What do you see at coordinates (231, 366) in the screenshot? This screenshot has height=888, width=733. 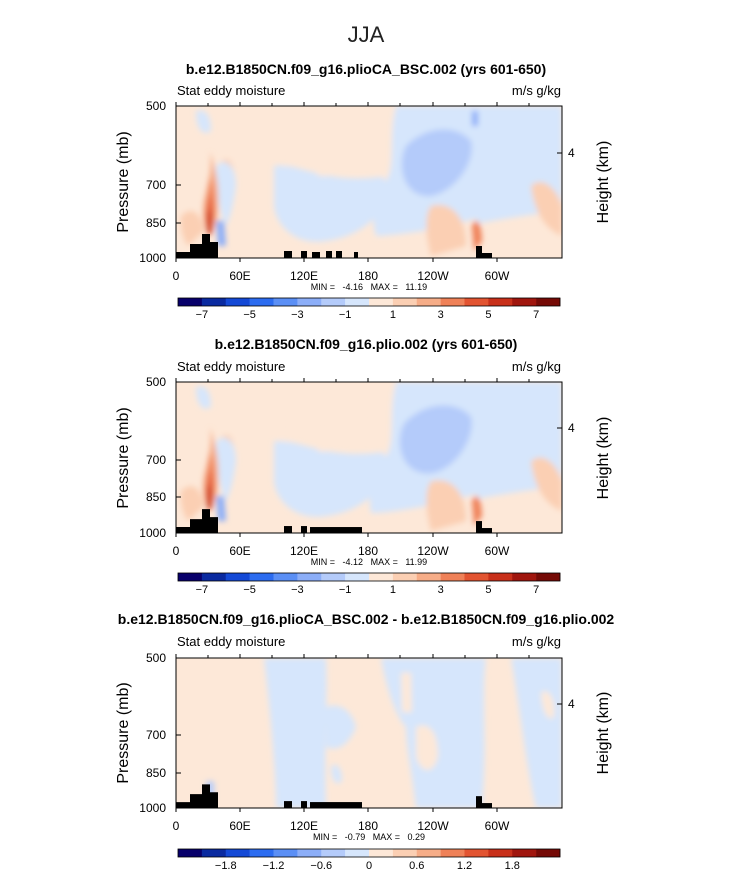 I see `panel-2-left-label: Stat eddy moisture` at bounding box center [231, 366].